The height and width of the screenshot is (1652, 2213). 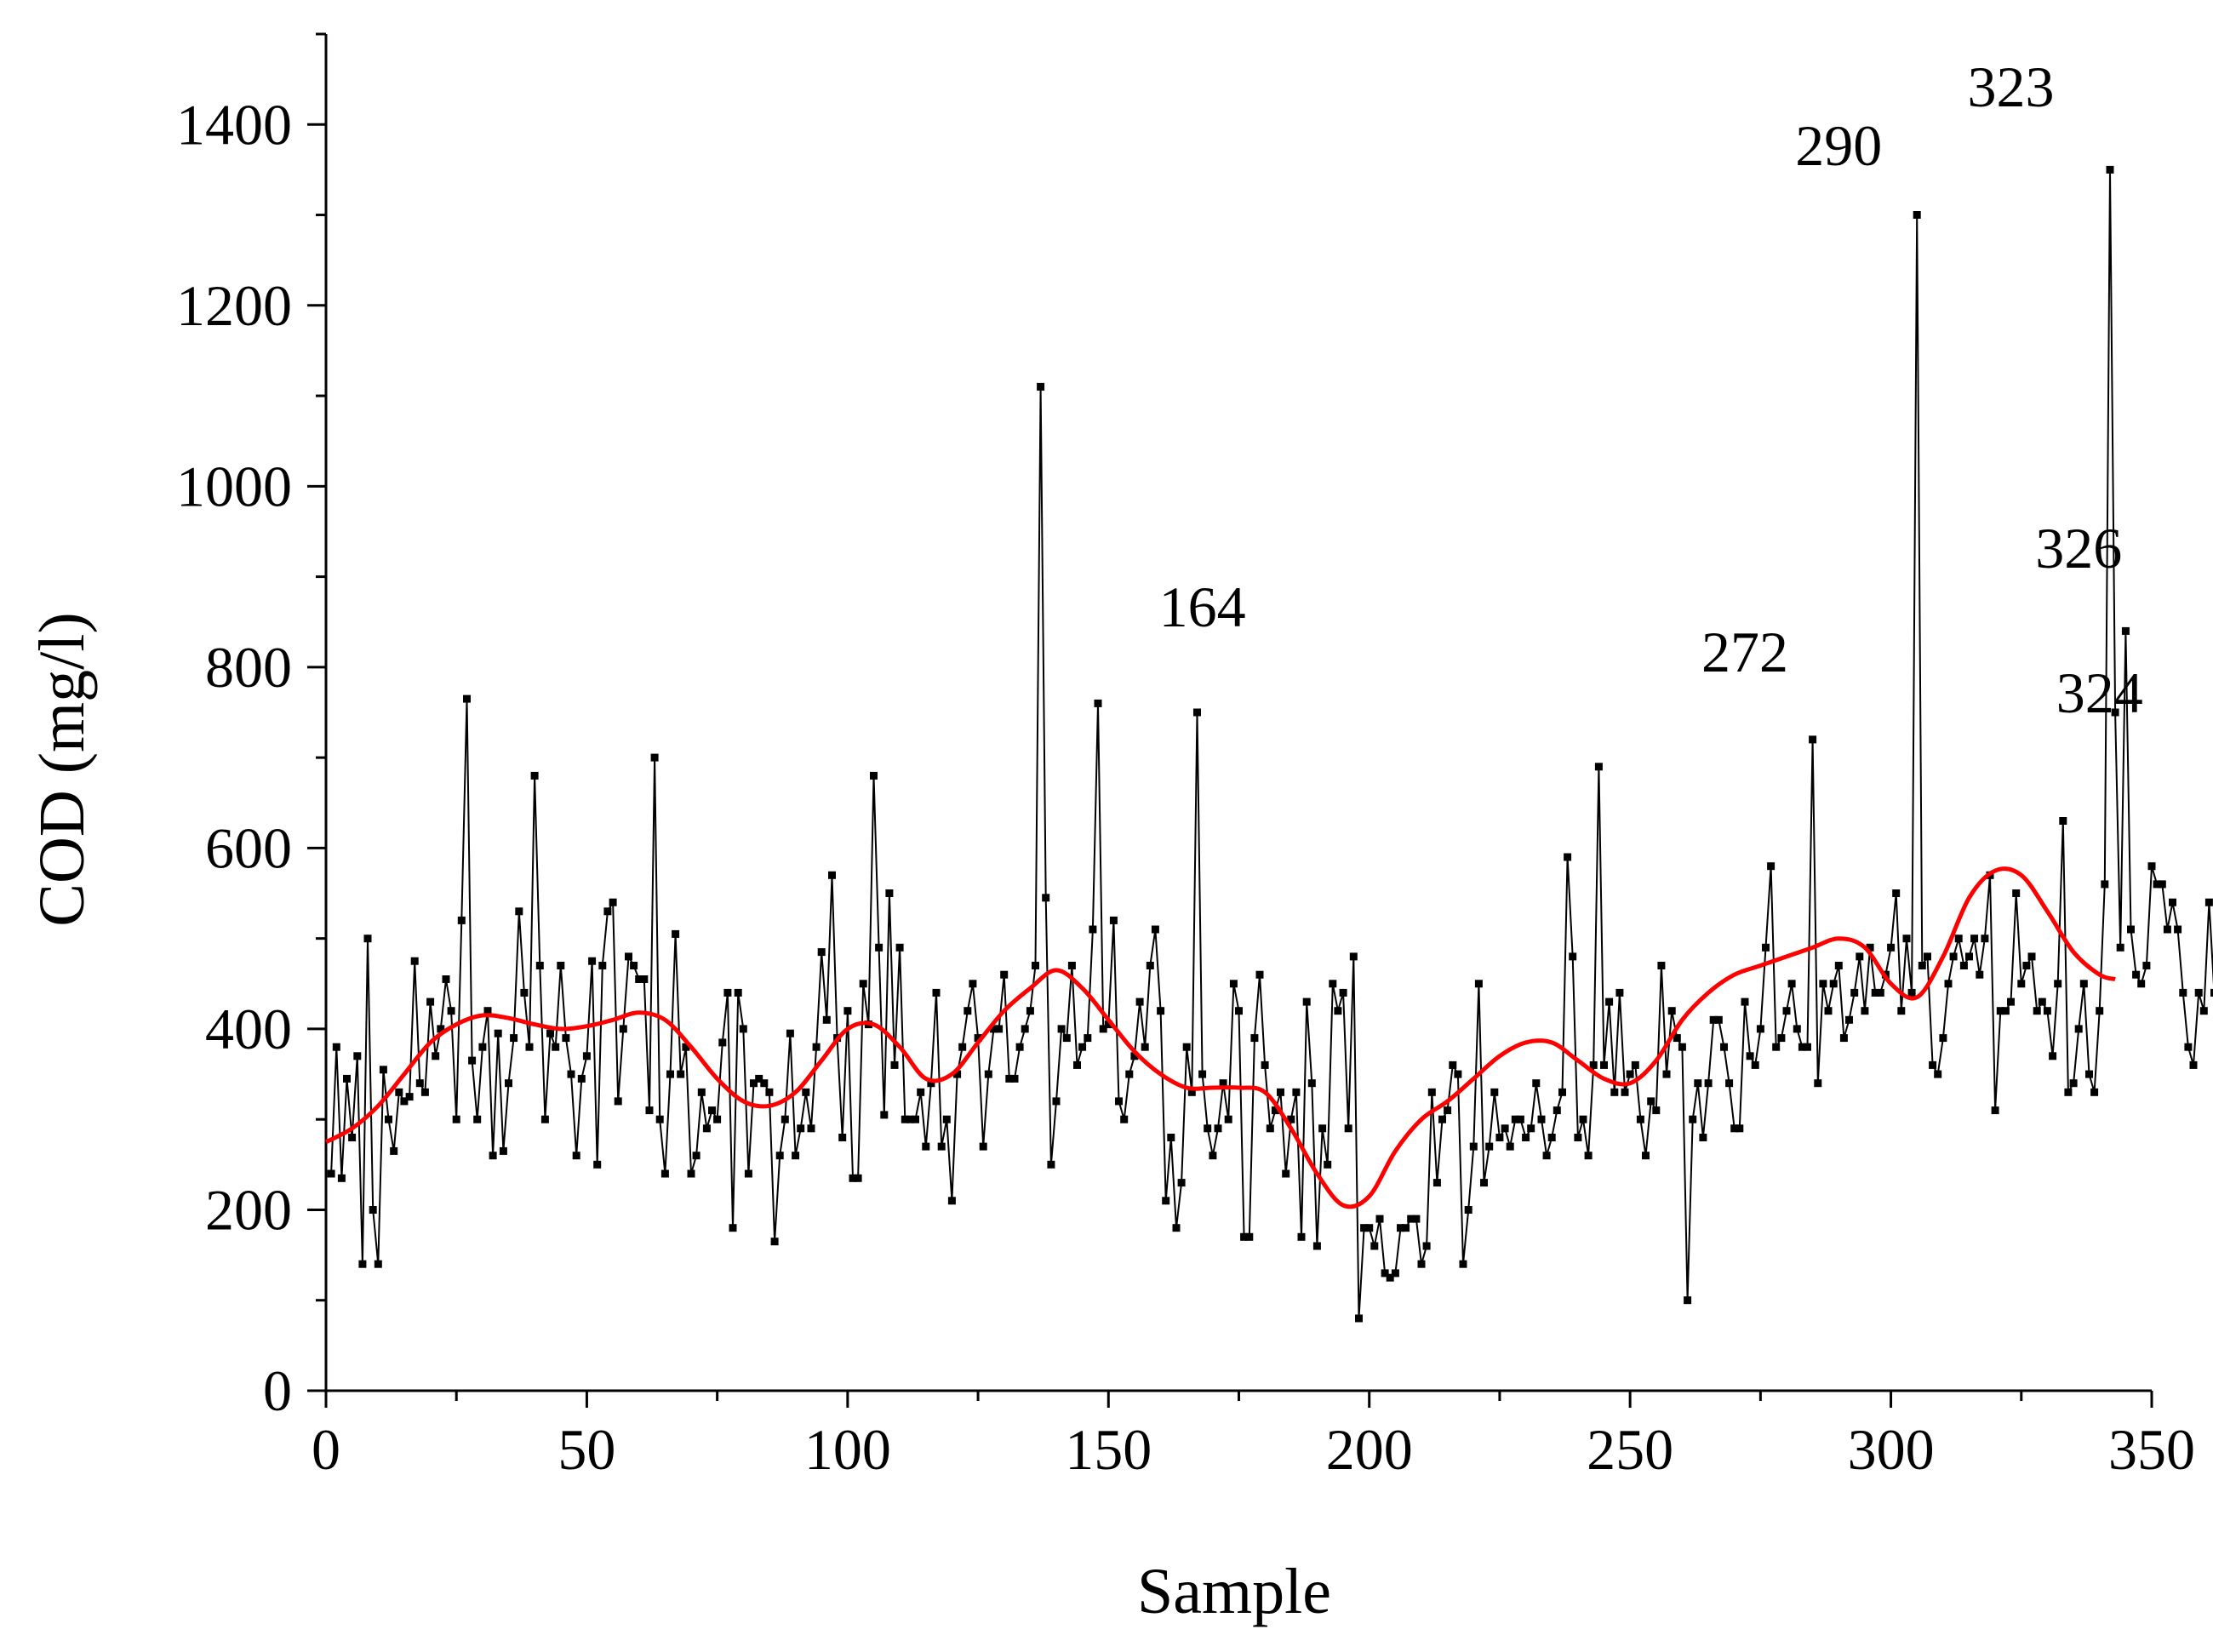 What do you see at coordinates (1369, 1450) in the screenshot?
I see `x-tick-label: 200` at bounding box center [1369, 1450].